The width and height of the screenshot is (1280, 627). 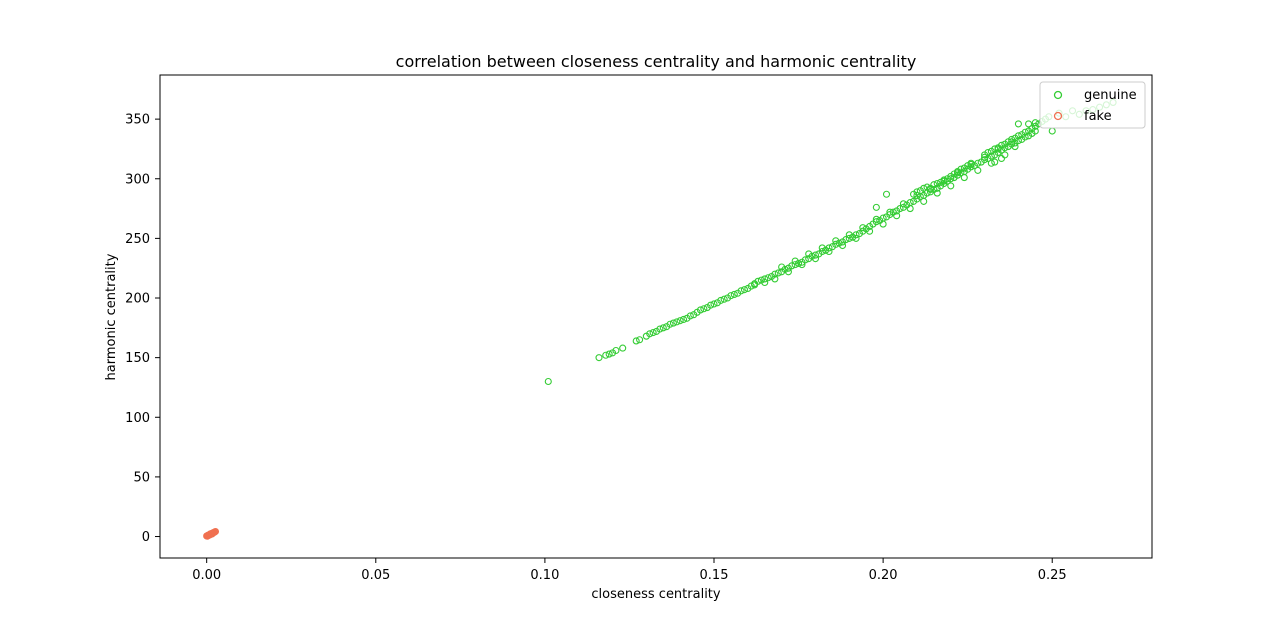 I want to click on x-tick-label-2: 0.10, so click(x=544, y=575).